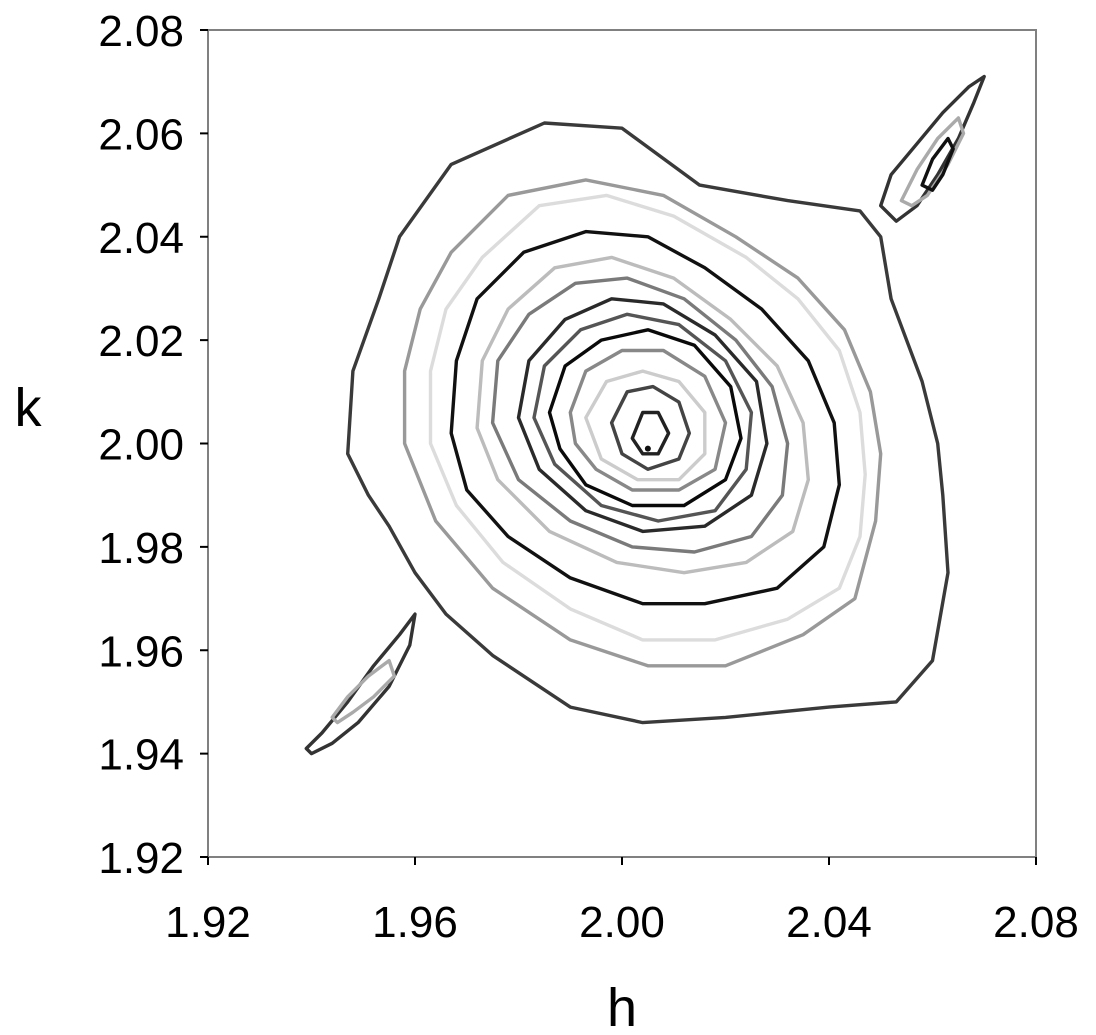  I want to click on x-axis-ticks: 1.92 1.96 2.00 2.04 2.08, so click(622, 902).